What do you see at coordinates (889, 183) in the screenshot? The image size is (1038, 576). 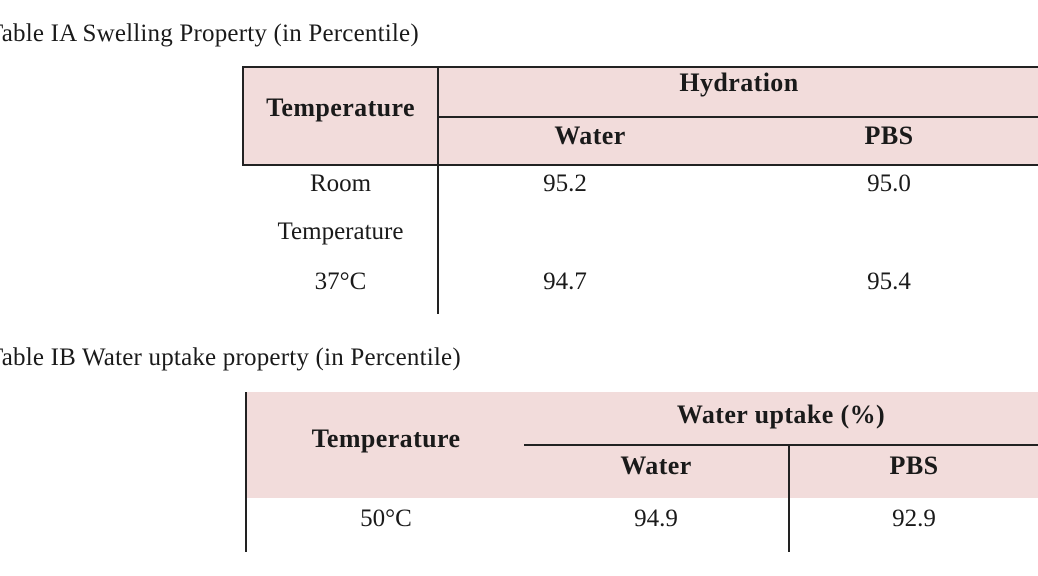 I see `table-ia-row1-pbs: 95.0` at bounding box center [889, 183].